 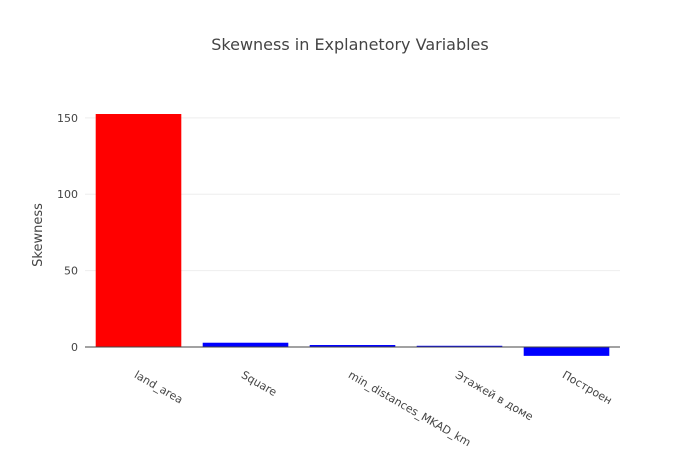 I want to click on y-tick-label: 0, so click(x=74, y=347).